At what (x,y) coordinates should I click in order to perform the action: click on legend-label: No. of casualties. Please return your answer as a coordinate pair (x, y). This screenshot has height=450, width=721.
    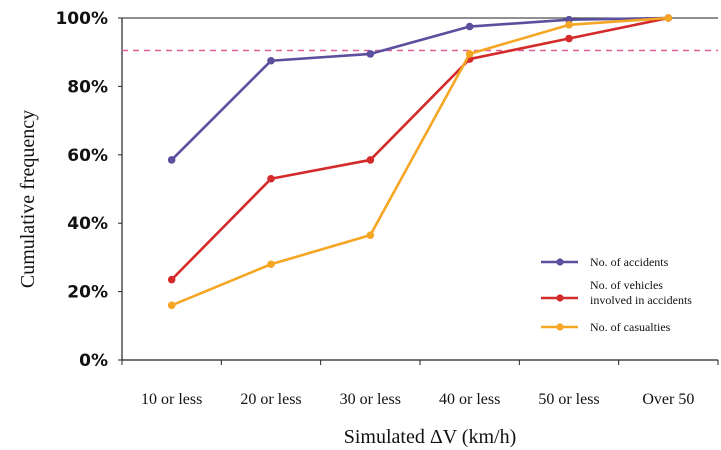
    Looking at the image, I should click on (630, 327).